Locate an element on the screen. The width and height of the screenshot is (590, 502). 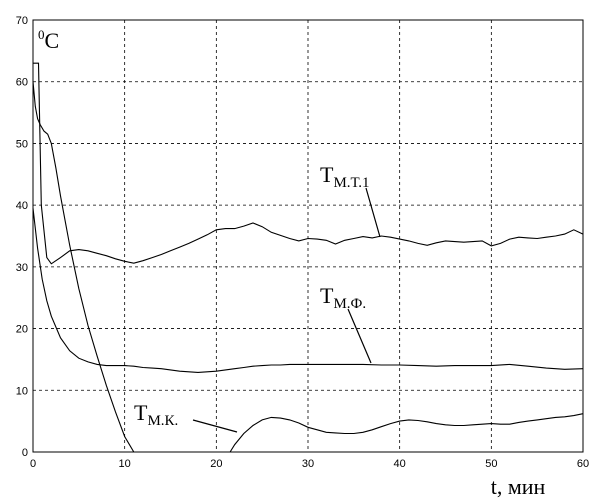
annotation-sub: М.Т.1 is located at coordinates (351, 183).